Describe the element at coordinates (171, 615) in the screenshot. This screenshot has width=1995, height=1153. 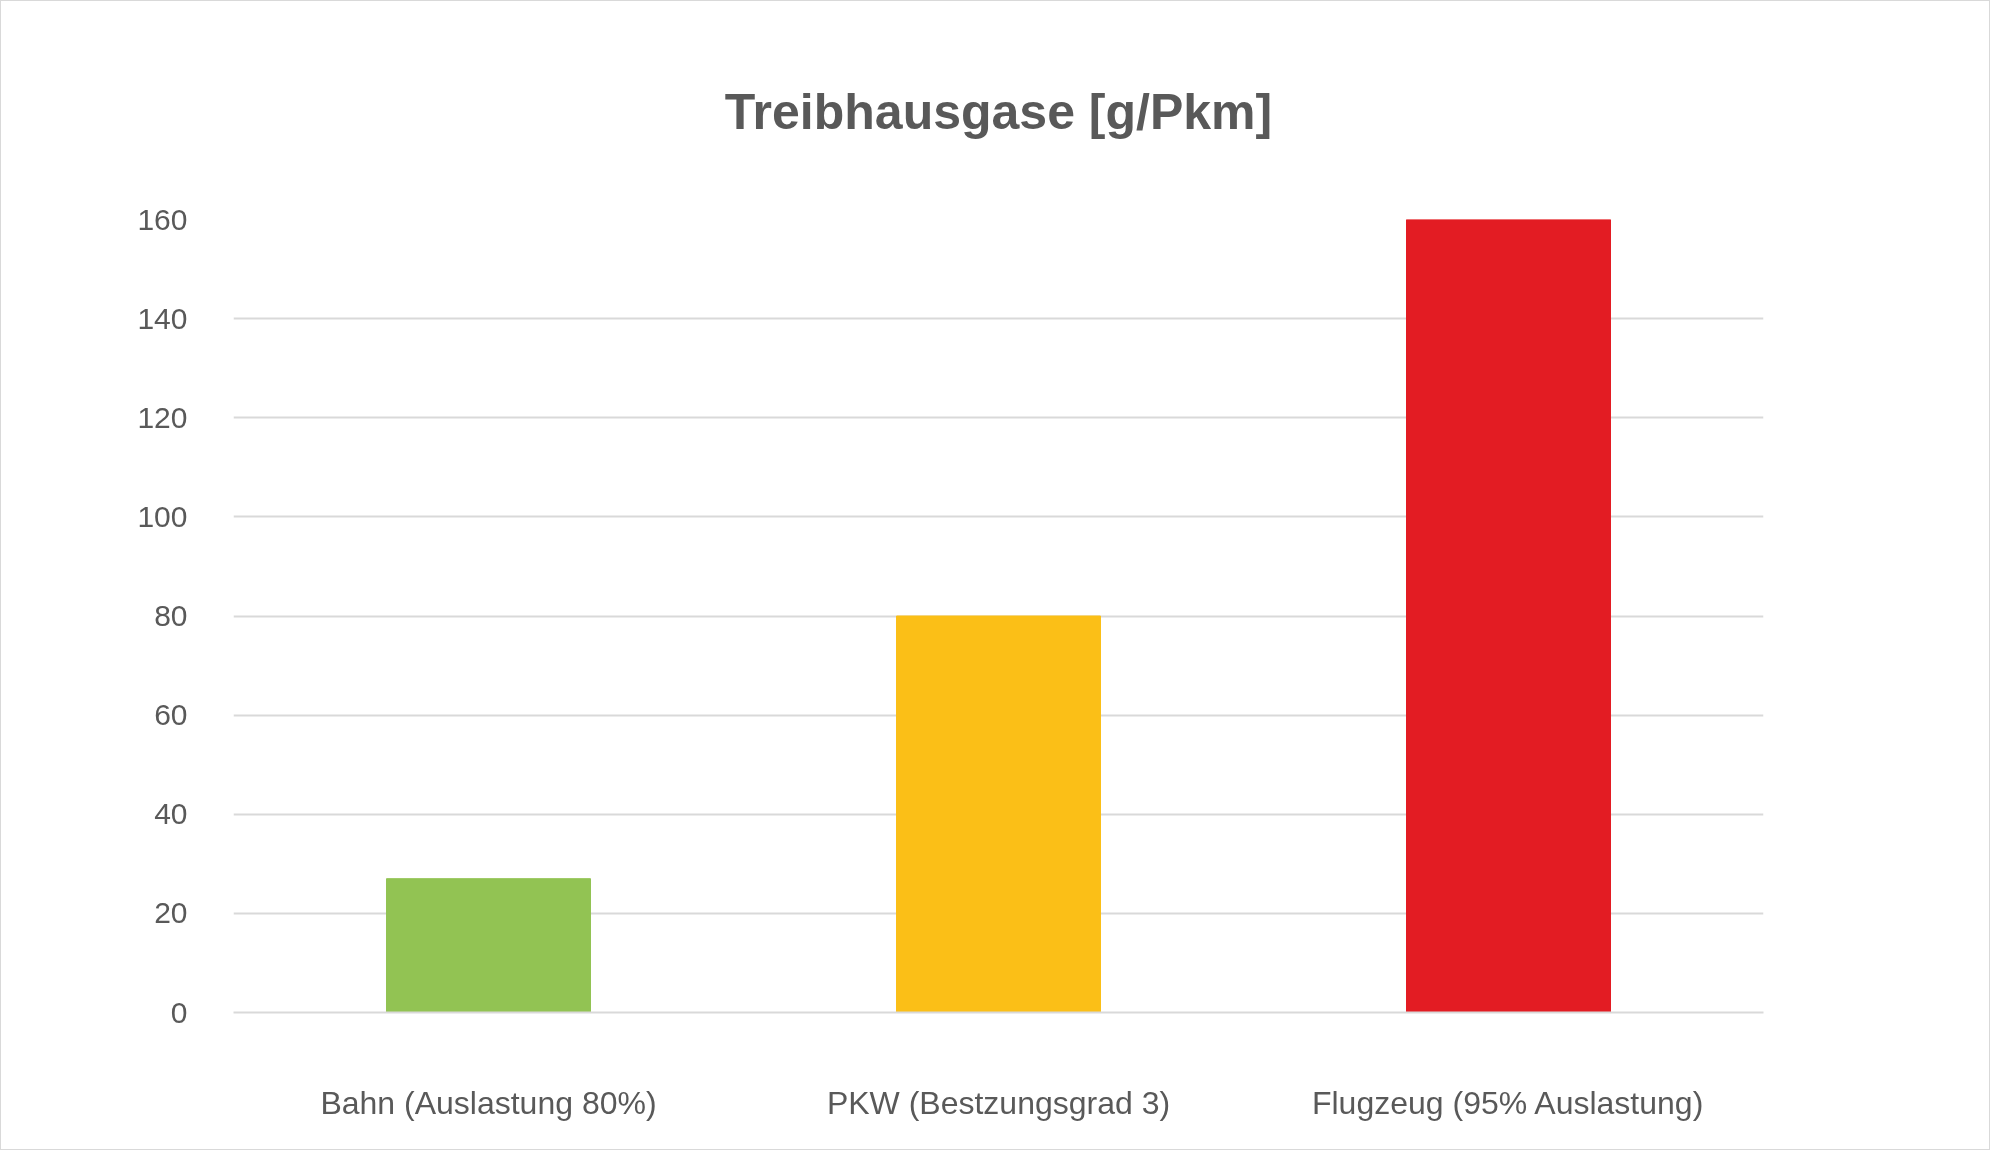
I see `y-tick-label: 80` at that location.